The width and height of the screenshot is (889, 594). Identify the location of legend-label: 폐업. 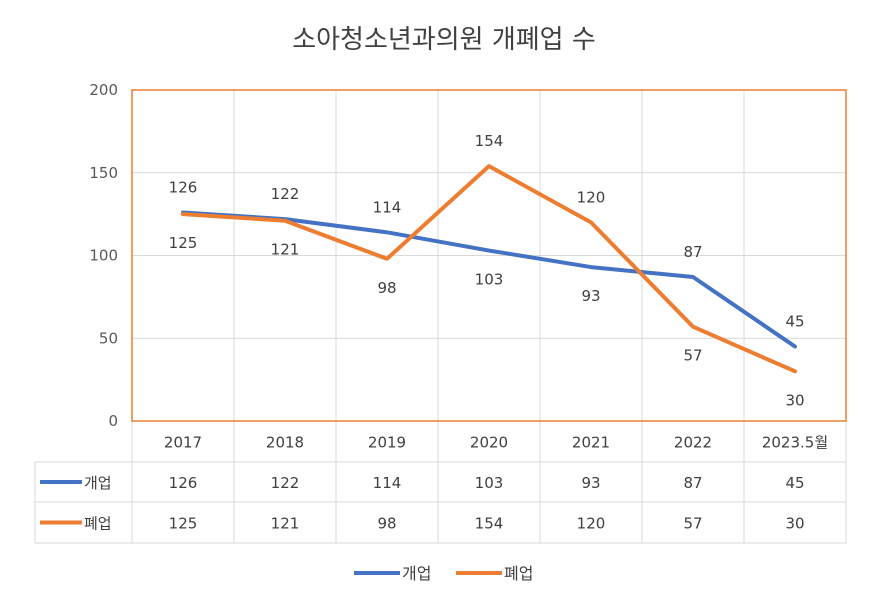
(518, 573).